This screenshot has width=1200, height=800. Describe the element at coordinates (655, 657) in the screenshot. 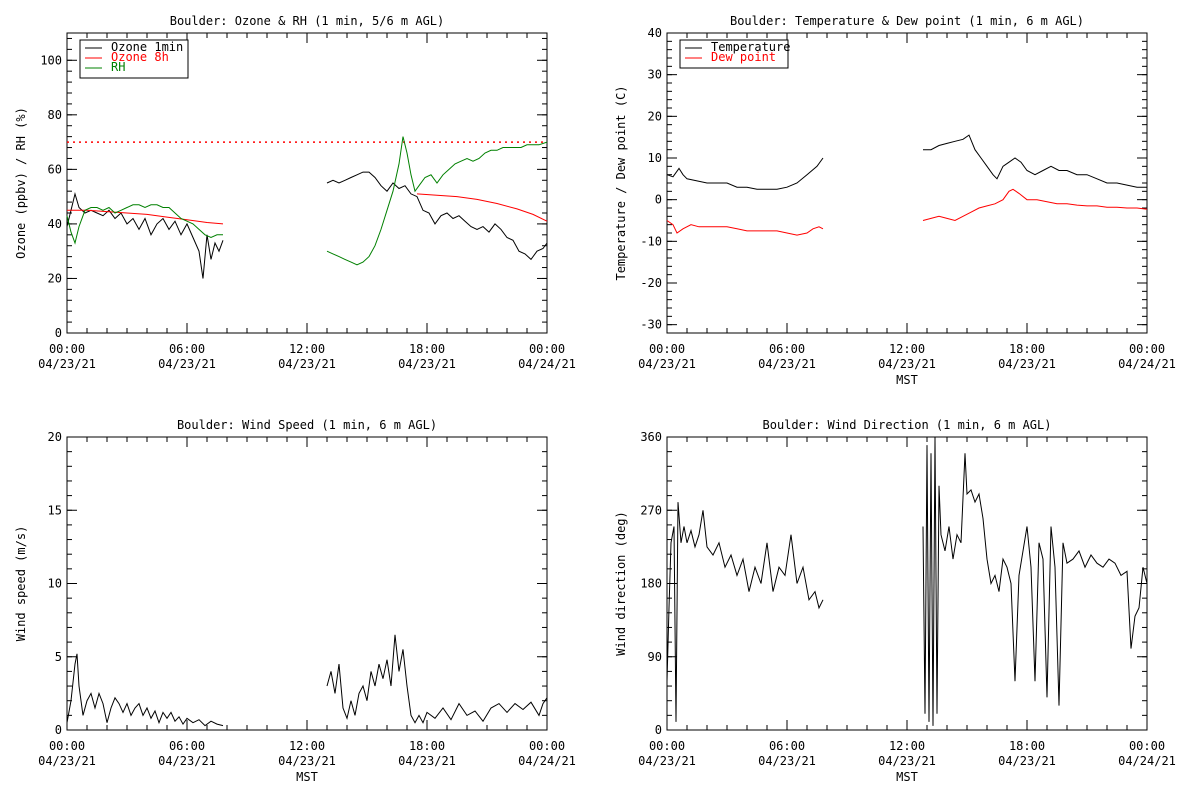

I see `y-tick-label: 90` at that location.